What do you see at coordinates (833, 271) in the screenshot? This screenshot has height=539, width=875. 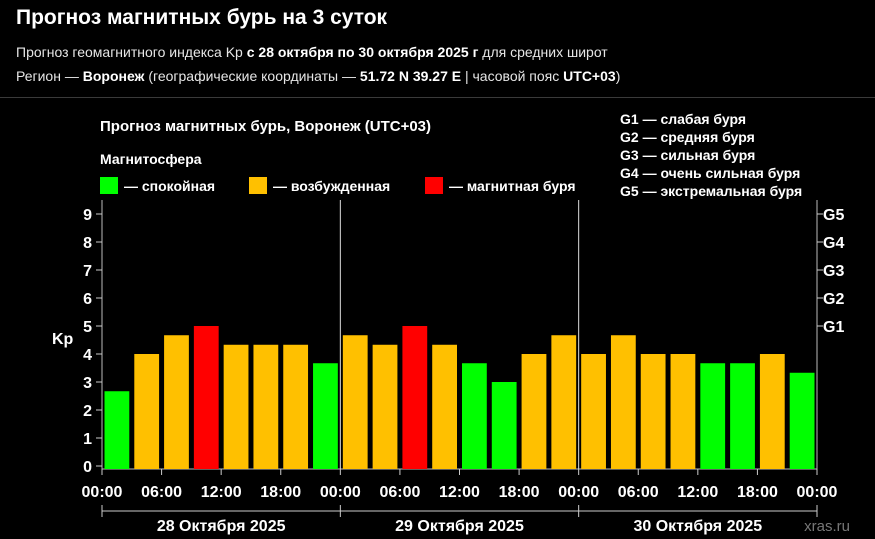 I see `g-scale-label: G3` at bounding box center [833, 271].